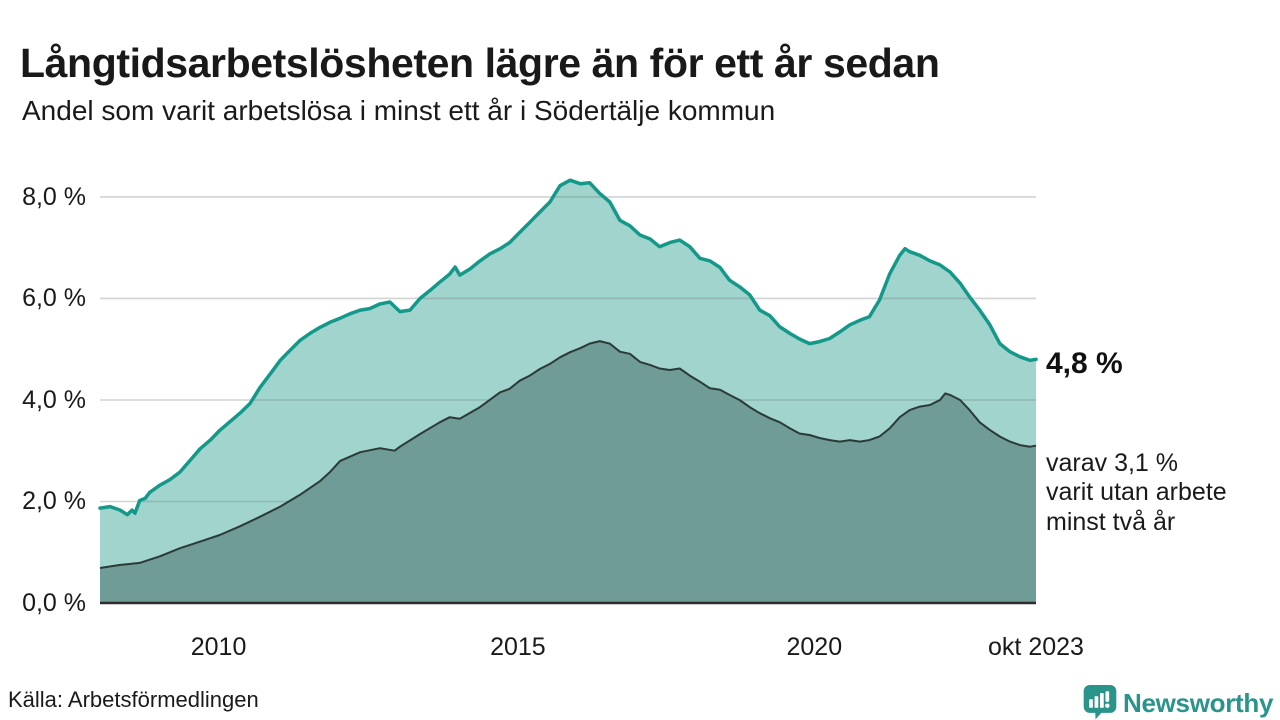 This screenshot has width=1280, height=720. What do you see at coordinates (54, 298) in the screenshot?
I see `y-axis-tick-label: 6,0 %` at bounding box center [54, 298].